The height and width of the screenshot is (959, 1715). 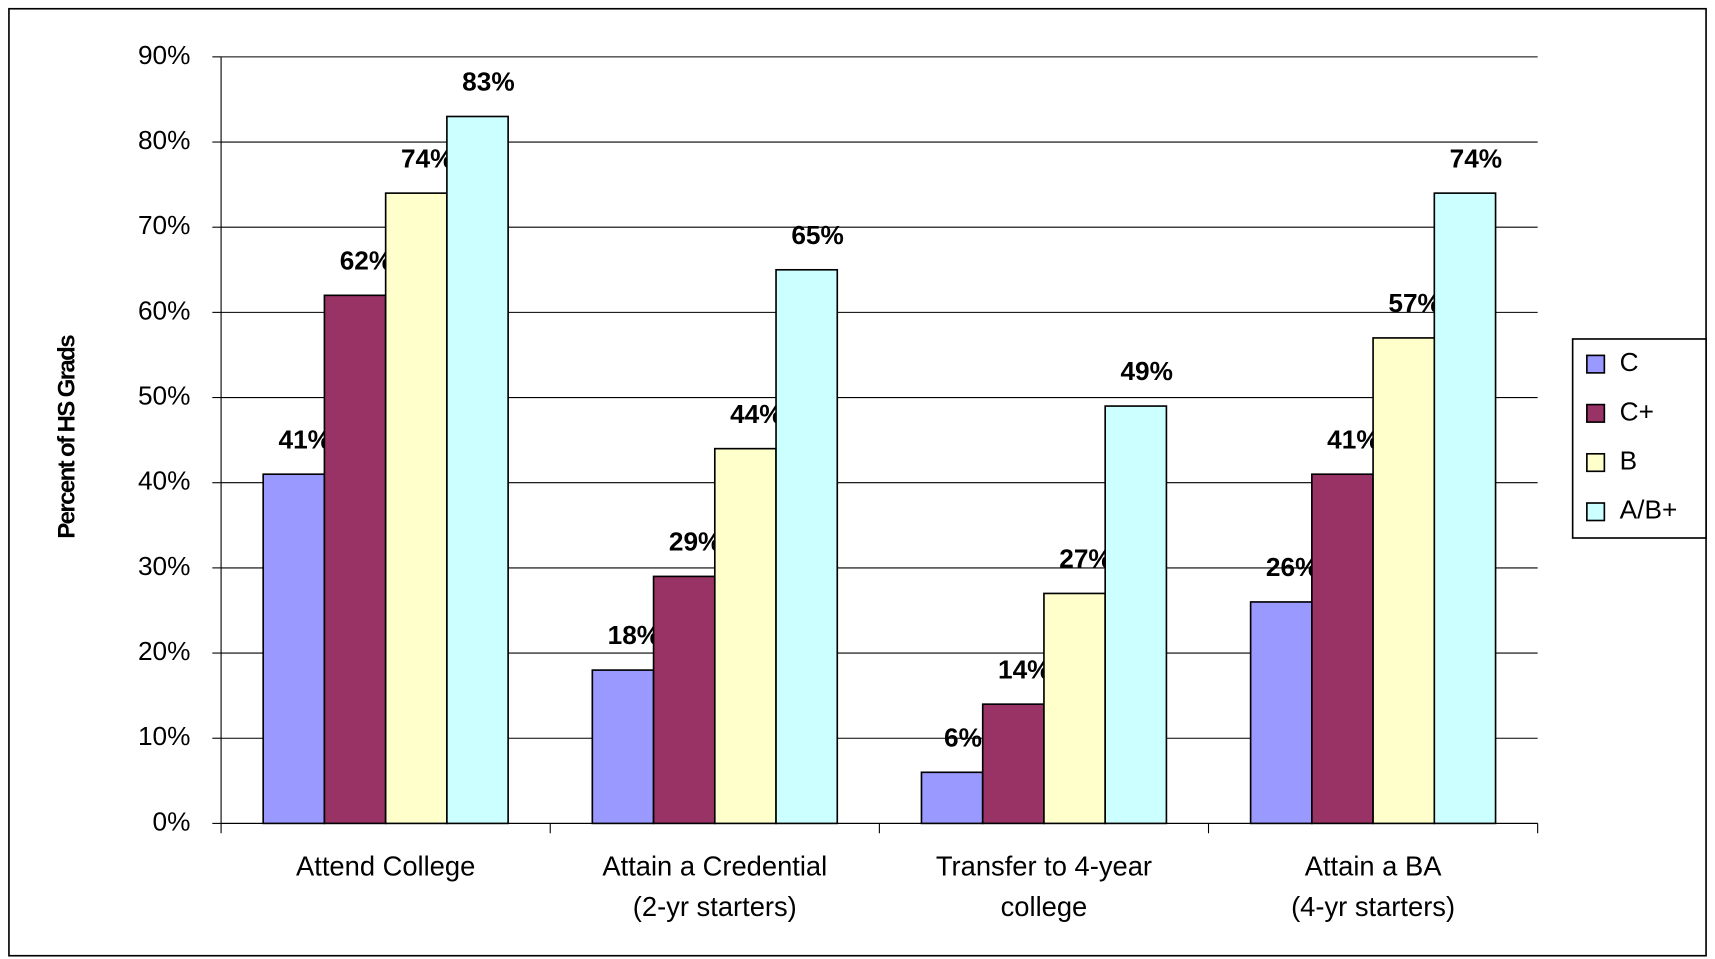 What do you see at coordinates (164, 55) in the screenshot?
I see `y-tick-label: 90%` at bounding box center [164, 55].